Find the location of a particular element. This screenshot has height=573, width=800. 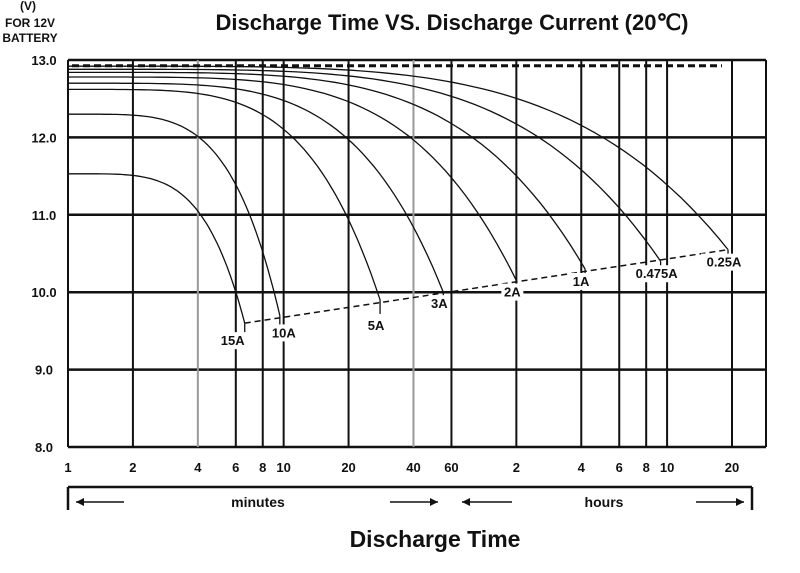

y-axis-unit-label: (V) is located at coordinates (28, 6).